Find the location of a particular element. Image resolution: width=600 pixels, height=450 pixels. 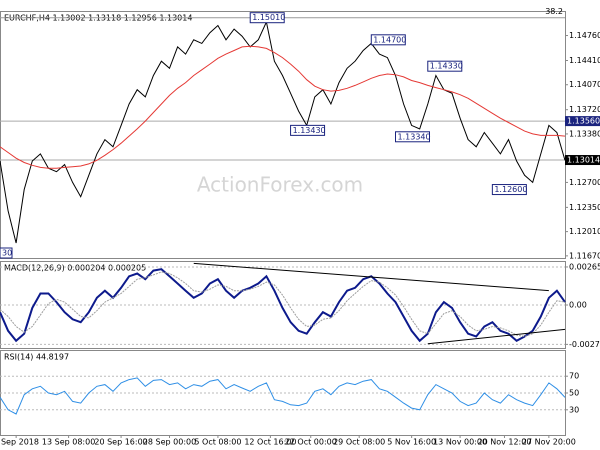

y-tick-label: 0.002654 is located at coordinates (584, 266).